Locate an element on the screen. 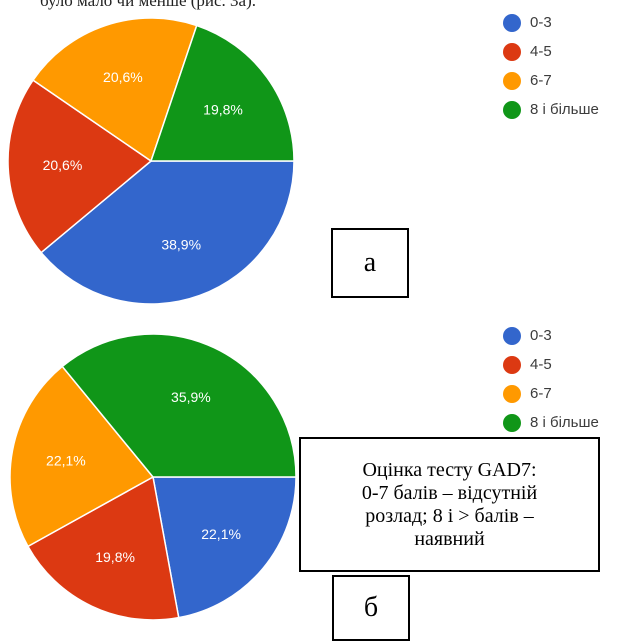  panel-b-label-box: б is located at coordinates (371, 608).